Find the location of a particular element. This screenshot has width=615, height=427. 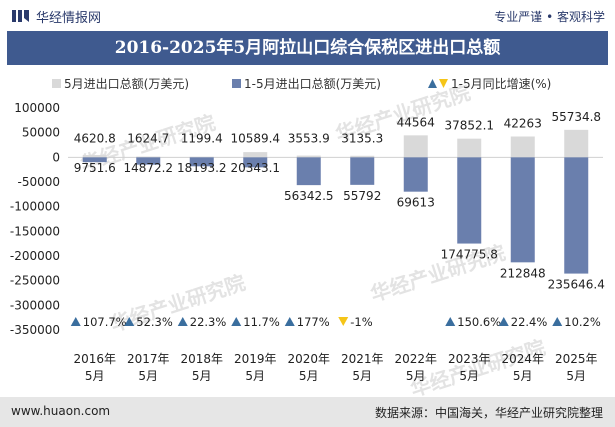

footer-website: www.huaon.com is located at coordinates (61, 411).